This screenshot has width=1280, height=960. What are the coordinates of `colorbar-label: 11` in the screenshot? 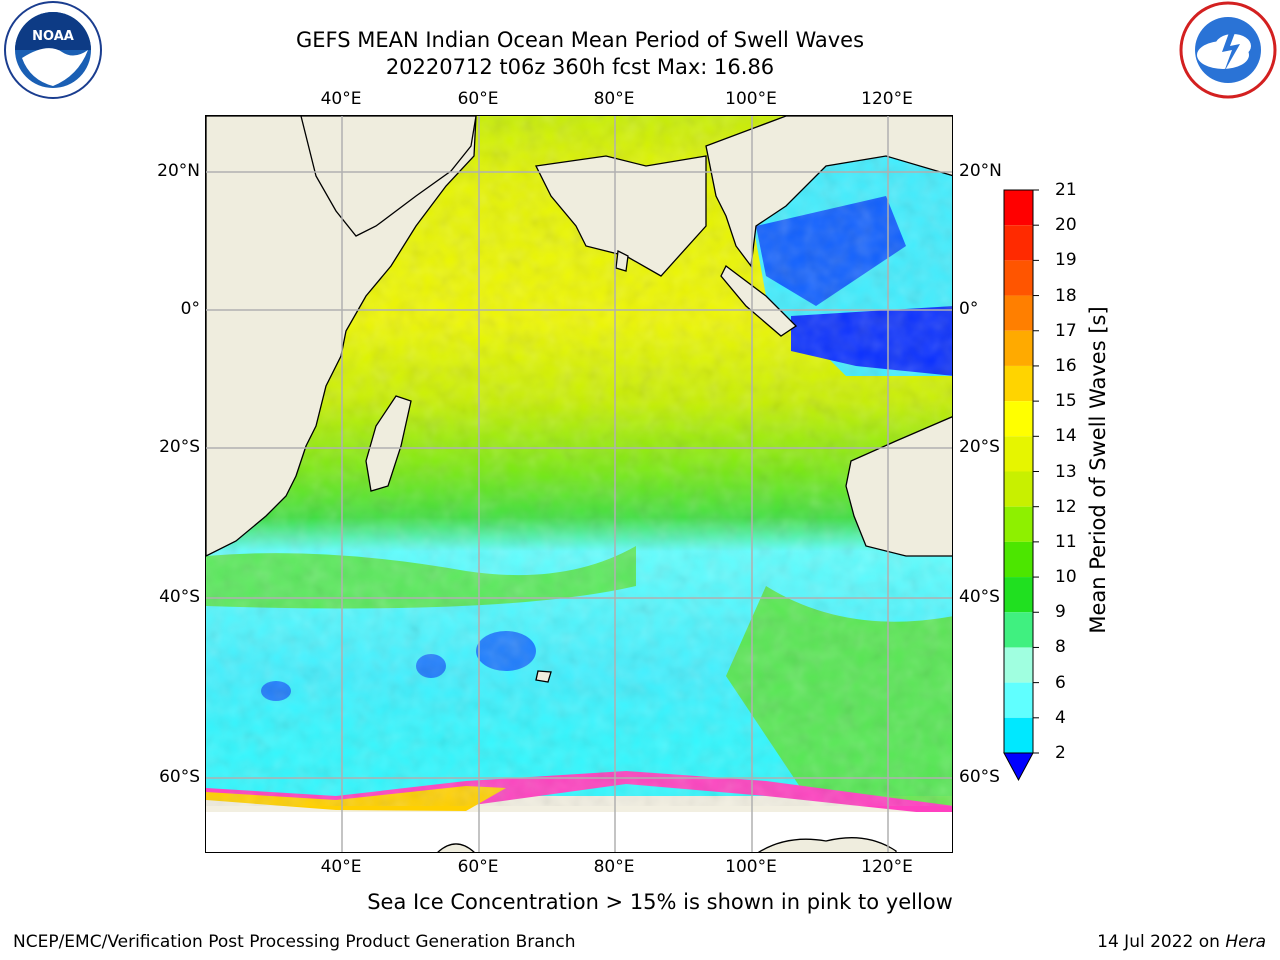 It's located at (1066, 541).